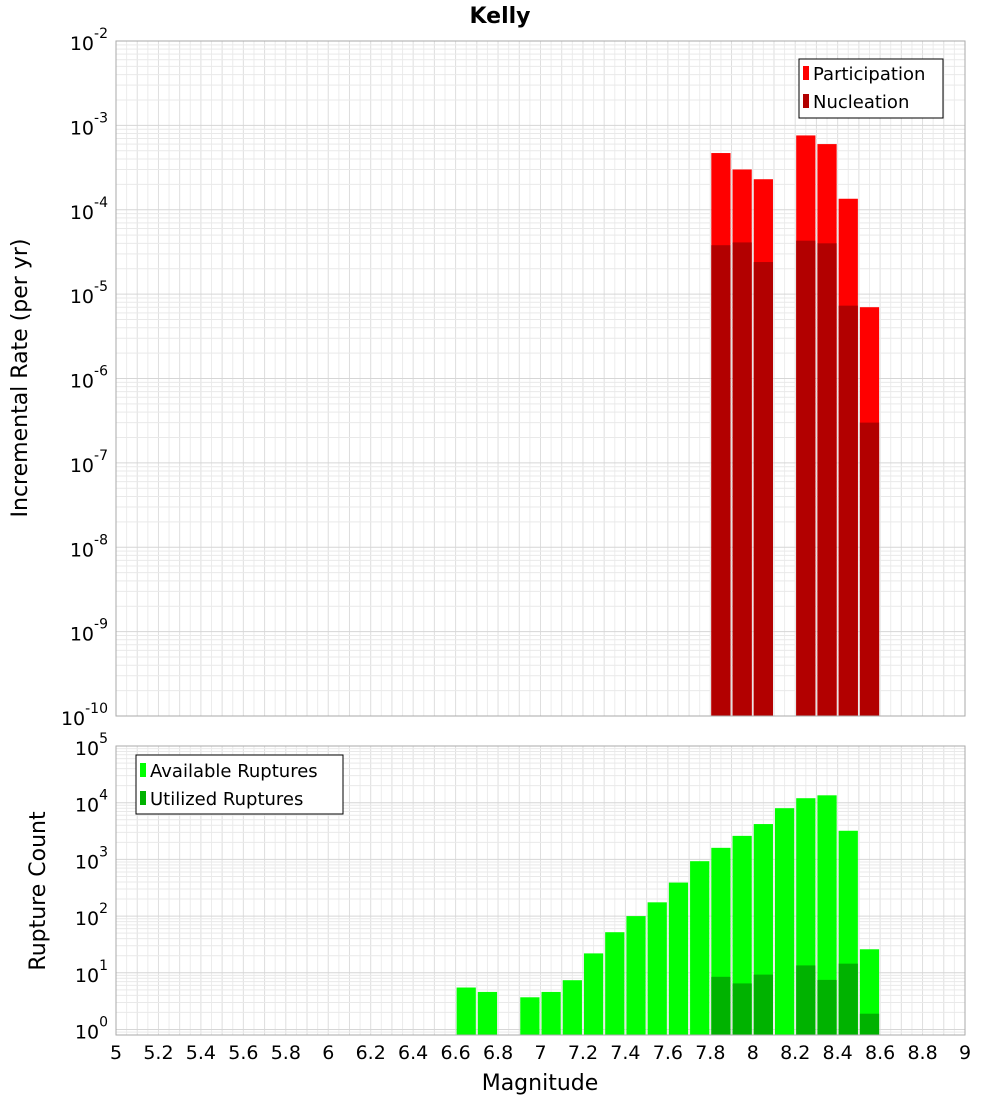  Describe the element at coordinates (806, 73) in the screenshot. I see `legend-swatch-participation` at that location.